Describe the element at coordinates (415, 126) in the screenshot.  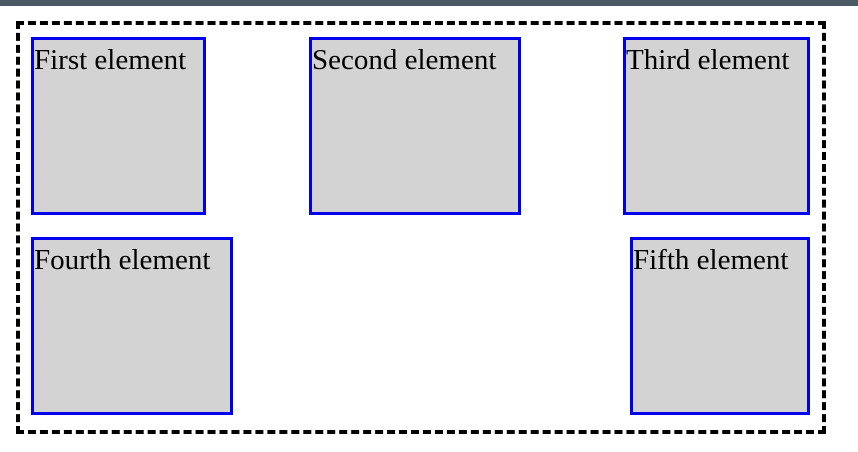
I see `second-element-box: Second element` at that location.